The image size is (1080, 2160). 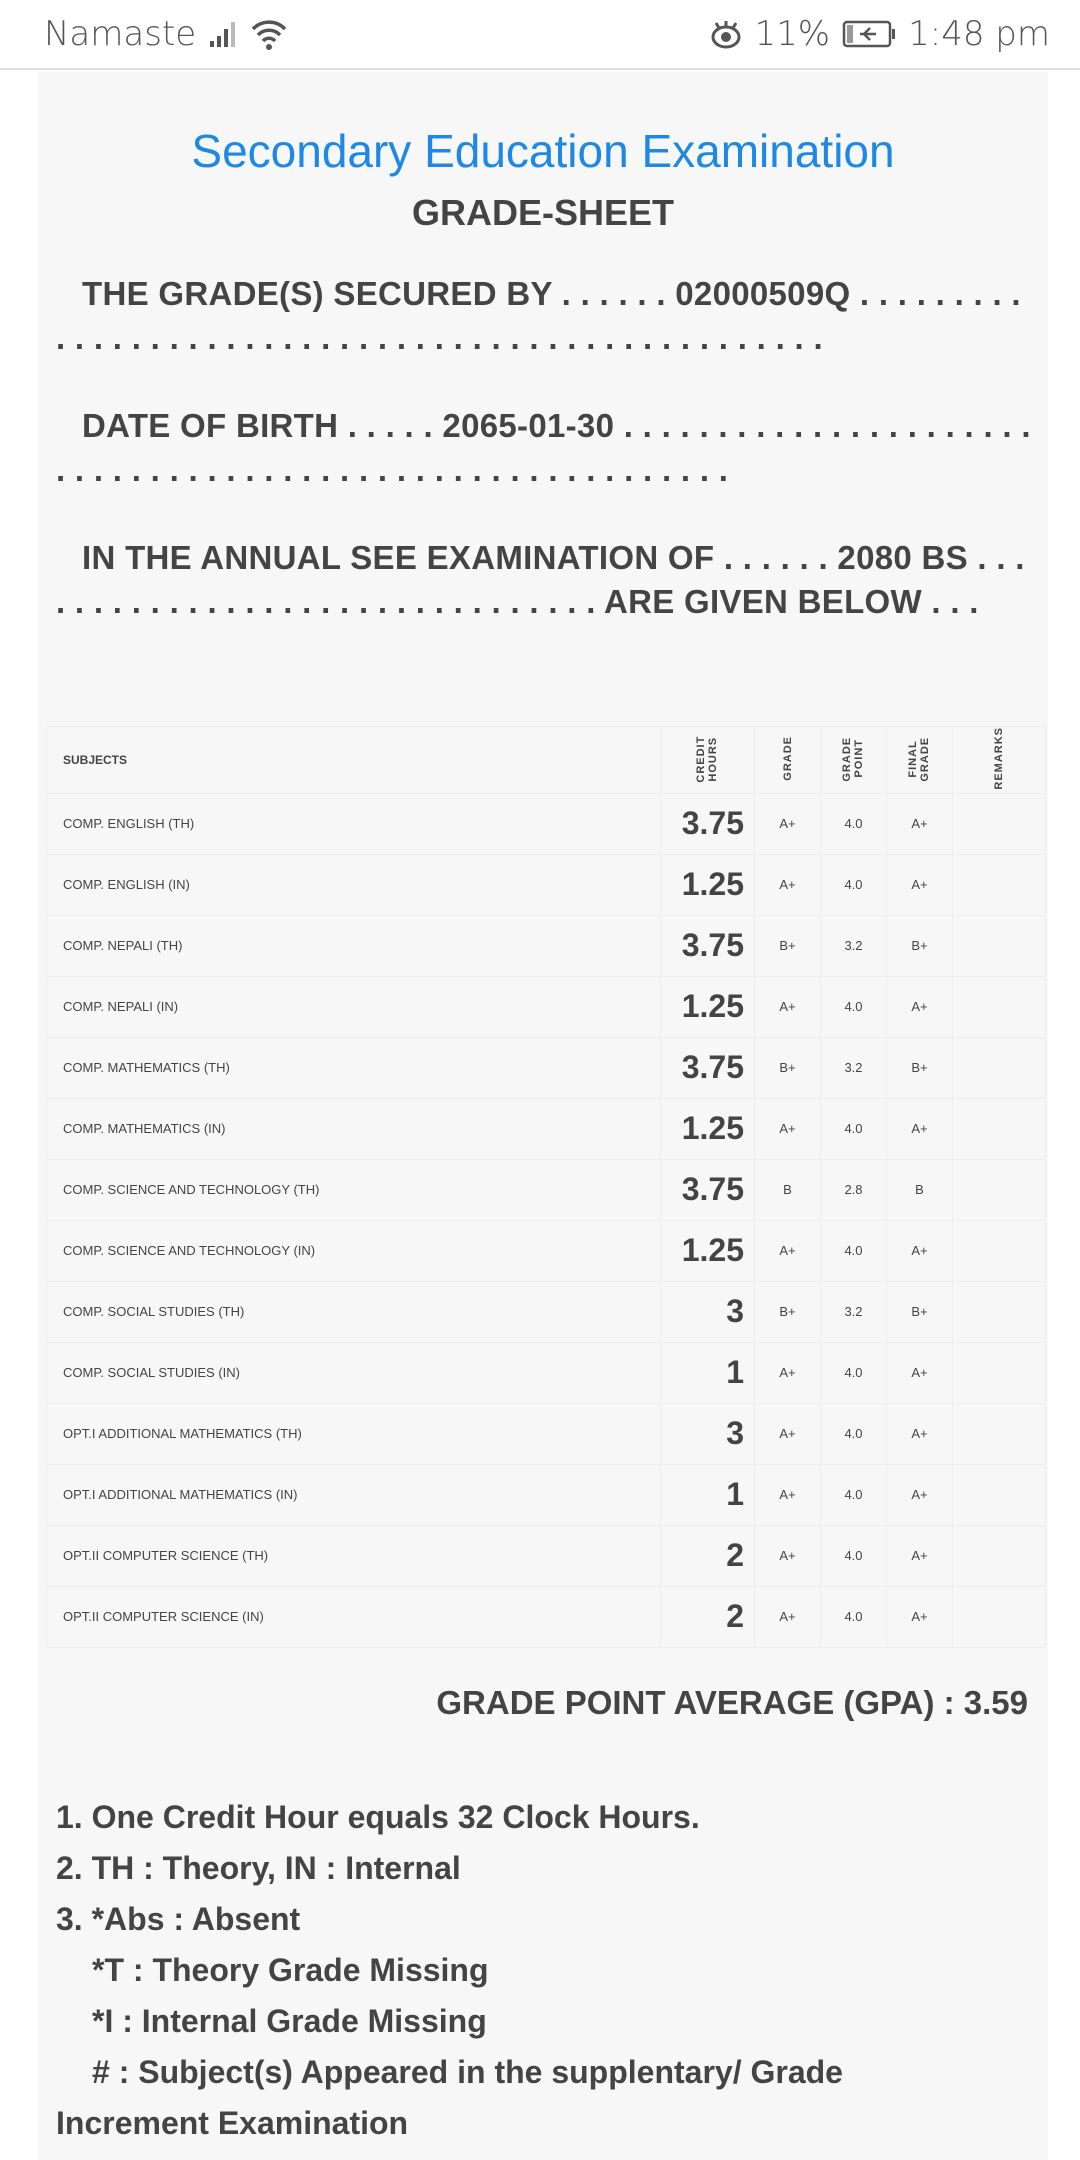 What do you see at coordinates (919, 1189) in the screenshot?
I see `final-grade-cell: B` at bounding box center [919, 1189].